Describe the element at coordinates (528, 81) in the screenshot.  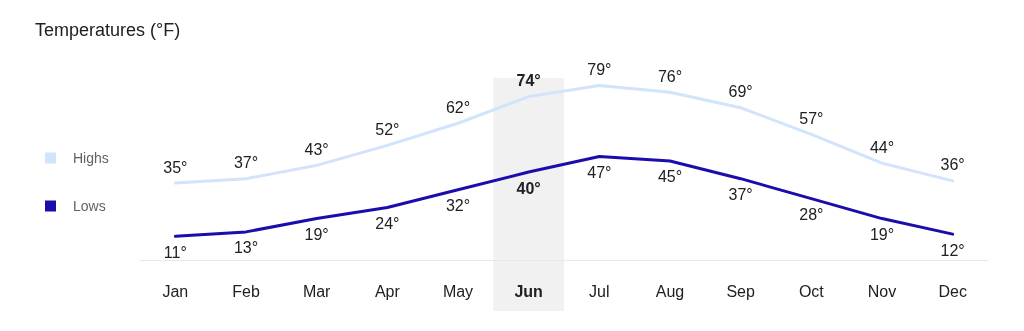
I see `data-label: 74°` at that location.